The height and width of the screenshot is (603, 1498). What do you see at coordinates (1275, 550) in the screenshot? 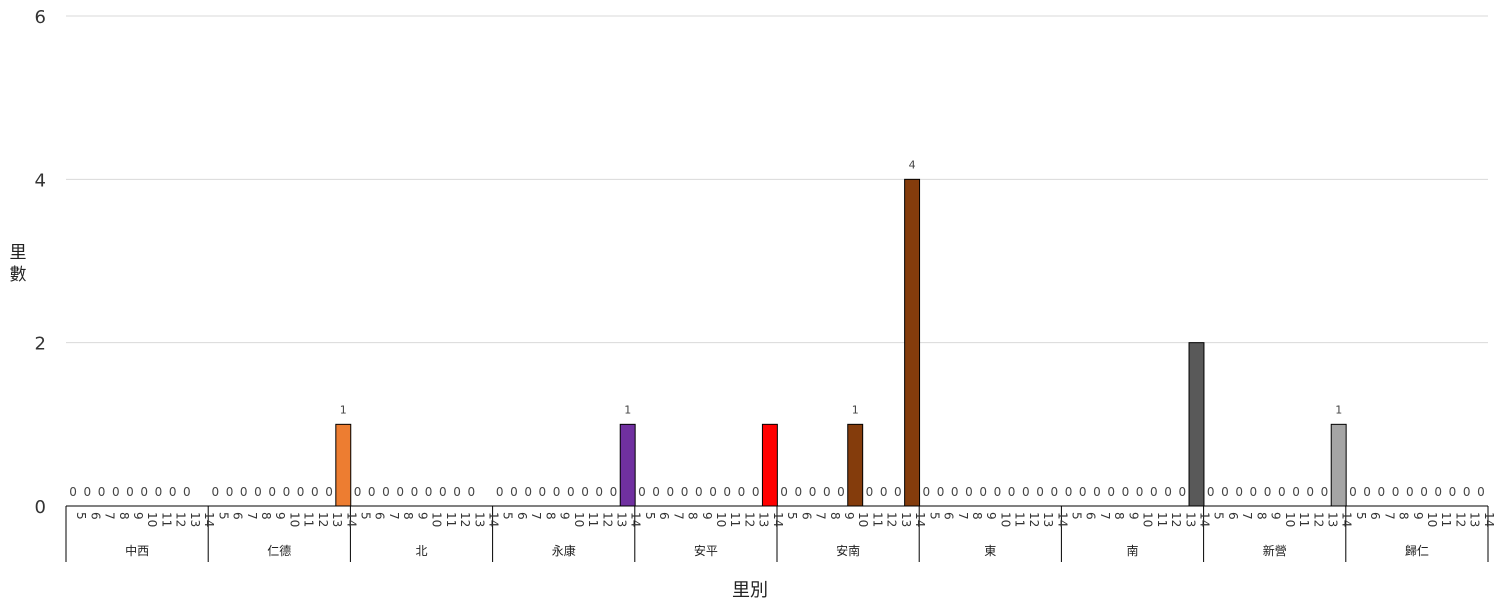
I see `x-group-label: 新營` at bounding box center [1275, 550].